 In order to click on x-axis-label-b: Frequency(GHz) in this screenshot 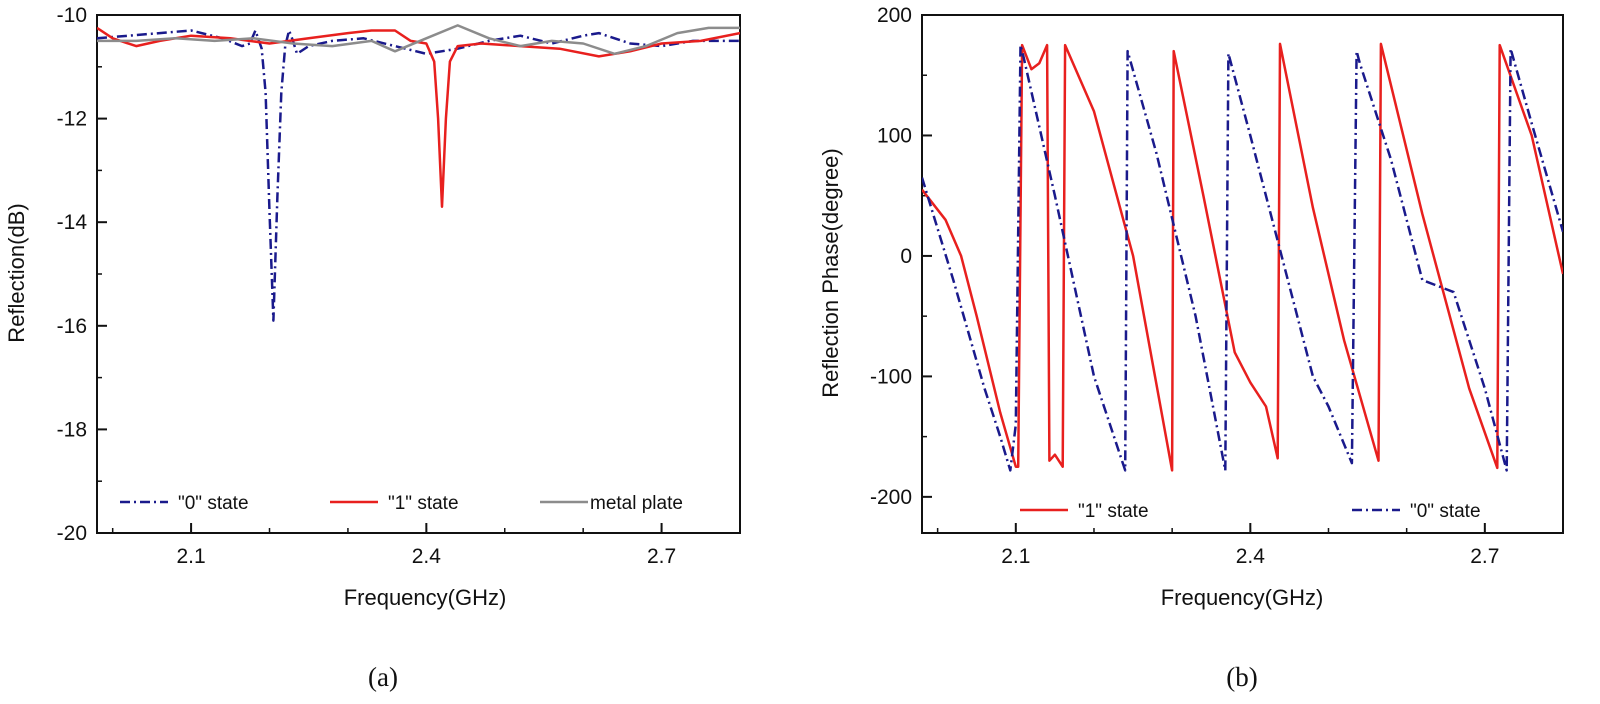, I will do `click(1242, 597)`.